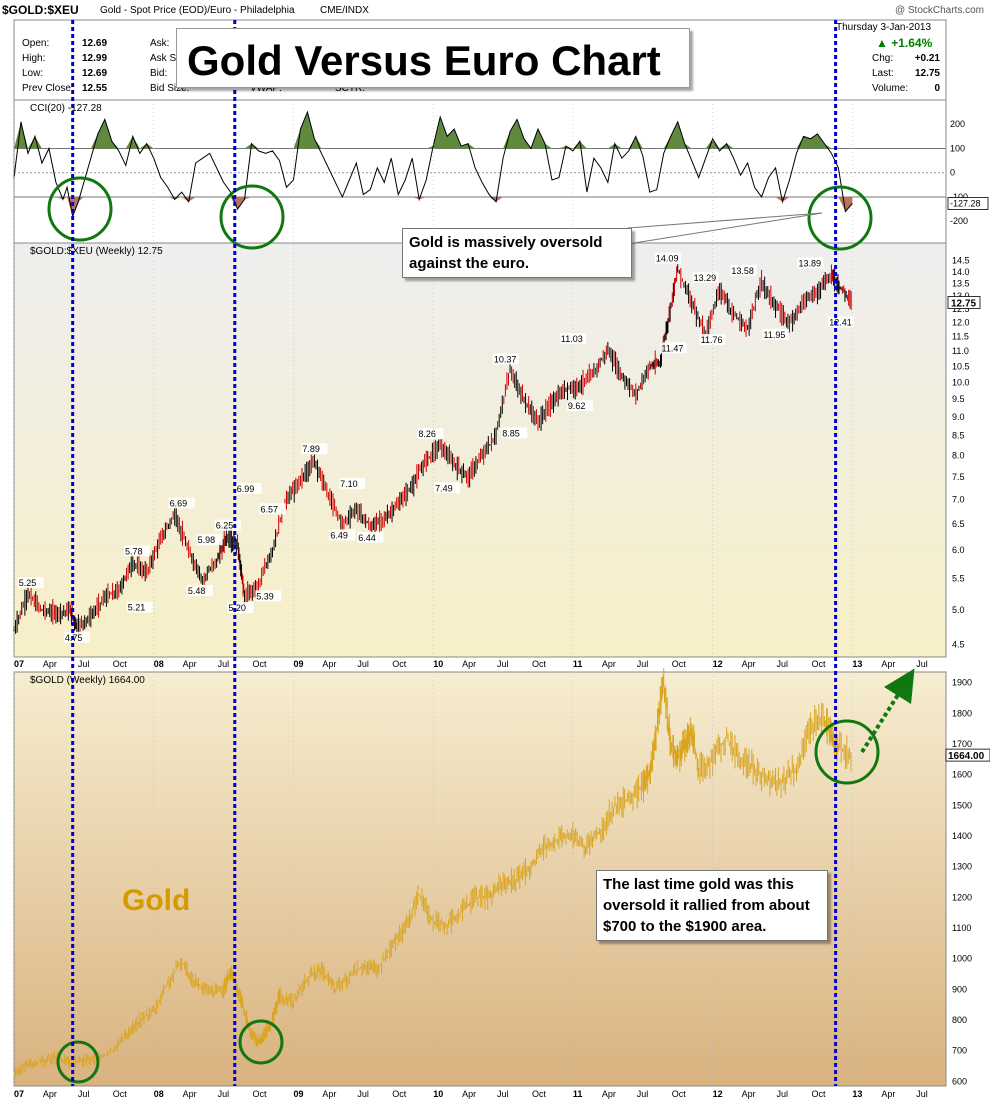 The image size is (990, 1102). What do you see at coordinates (960, 336) in the screenshot?
I see `price-tick-label: 11.5` at bounding box center [960, 336].